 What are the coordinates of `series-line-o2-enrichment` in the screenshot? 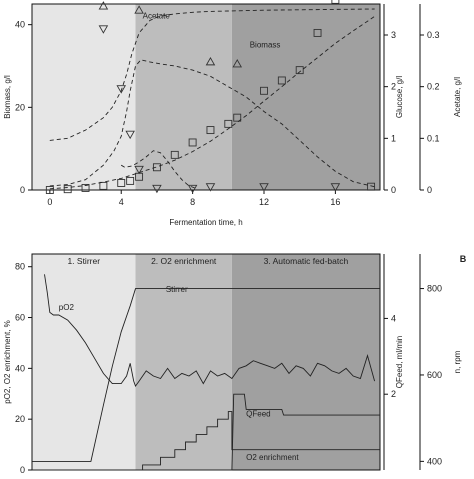 It's located at (206, 441).